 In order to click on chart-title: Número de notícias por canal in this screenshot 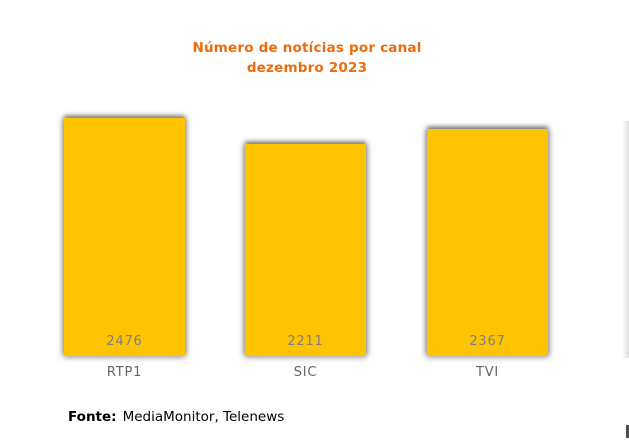, I will do `click(307, 48)`.